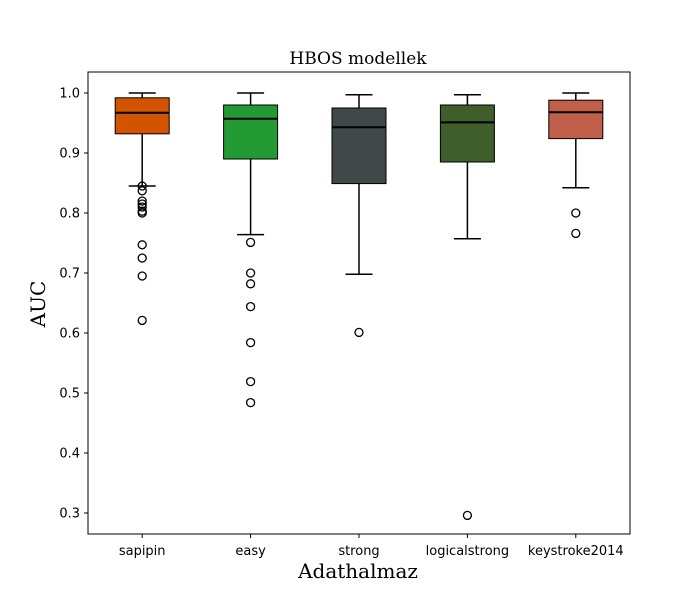 The width and height of the screenshot is (700, 600). What do you see at coordinates (69, 94) in the screenshot?
I see `y-tick-label: 1.0` at bounding box center [69, 94].